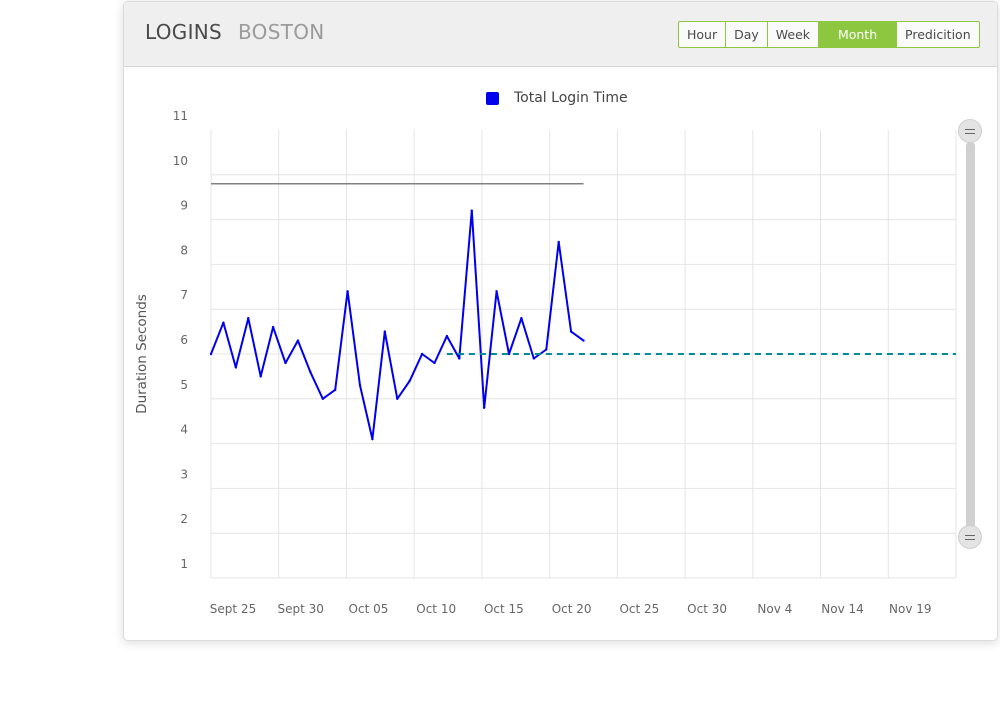 This screenshot has height=725, width=1000. What do you see at coordinates (774, 609) in the screenshot?
I see `x-tick-label: Nov 4` at bounding box center [774, 609].